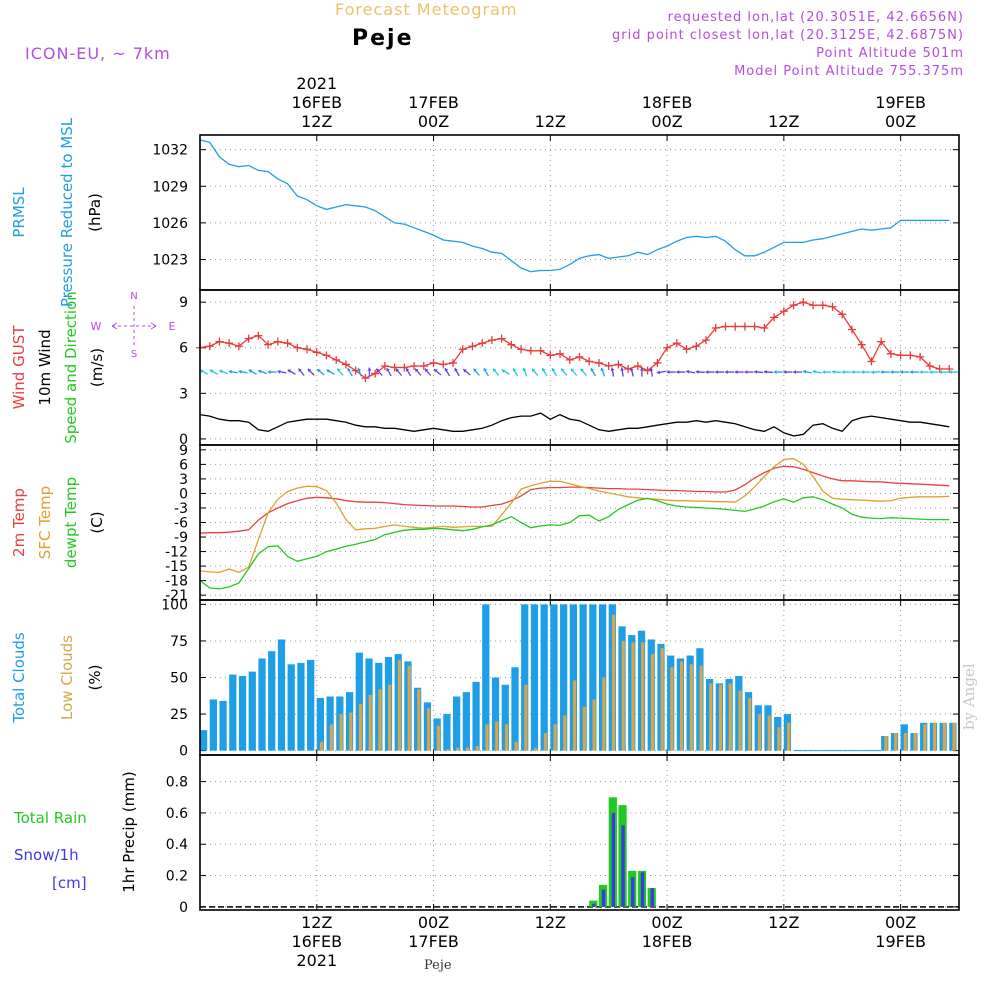 Image resolution: width=1000 pixels, height=1000 pixels. What do you see at coordinates (96, 326) in the screenshot?
I see `compass-west: W` at bounding box center [96, 326].